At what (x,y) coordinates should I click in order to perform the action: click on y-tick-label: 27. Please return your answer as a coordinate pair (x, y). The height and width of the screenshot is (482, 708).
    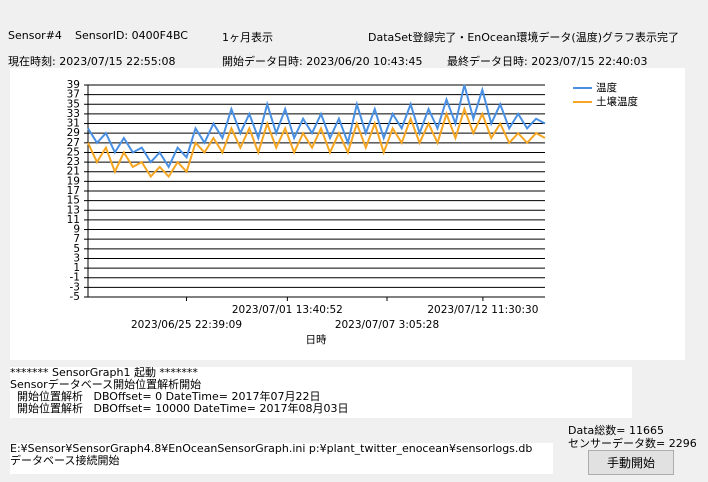
    Looking at the image, I should click on (73, 143).